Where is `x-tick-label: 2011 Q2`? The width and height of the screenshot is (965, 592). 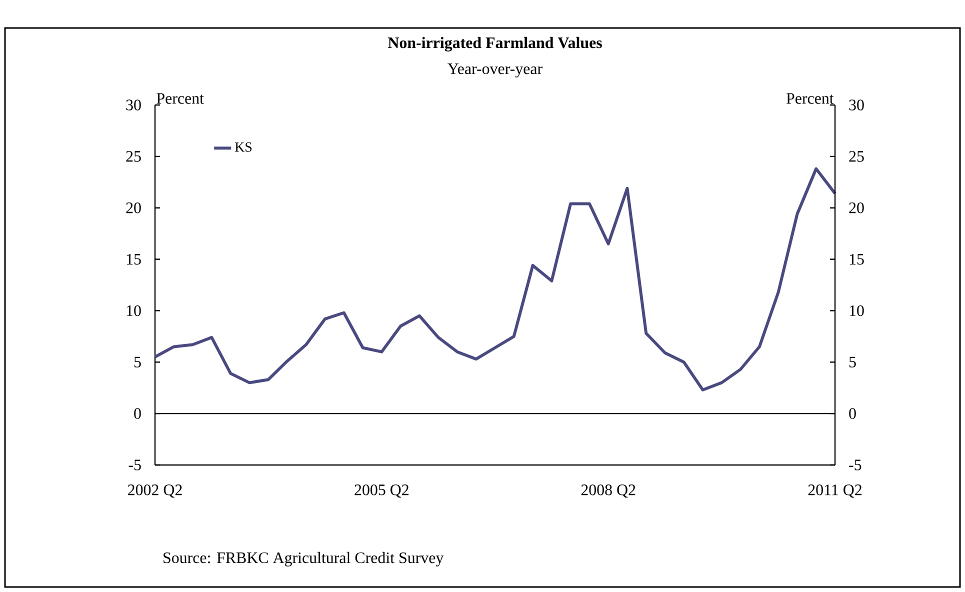 x-tick-label: 2011 Q2 is located at coordinates (835, 491).